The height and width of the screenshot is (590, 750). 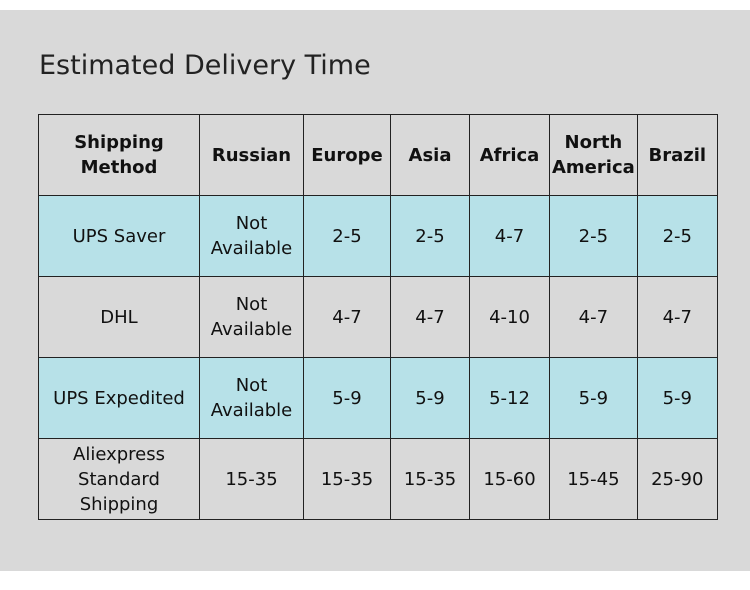 What do you see at coordinates (677, 317) in the screenshot?
I see `brazil-cell: 4-7` at bounding box center [677, 317].